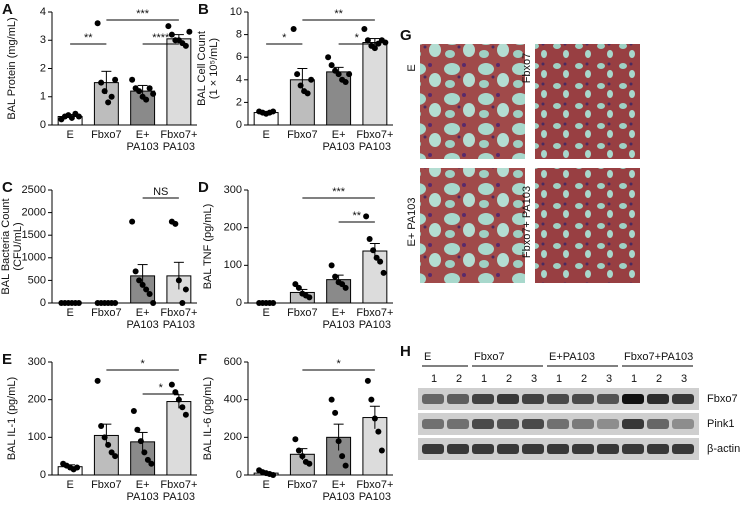  What do you see at coordinates (7, 9) in the screenshot?
I see `panel-label: A` at bounding box center [7, 9].